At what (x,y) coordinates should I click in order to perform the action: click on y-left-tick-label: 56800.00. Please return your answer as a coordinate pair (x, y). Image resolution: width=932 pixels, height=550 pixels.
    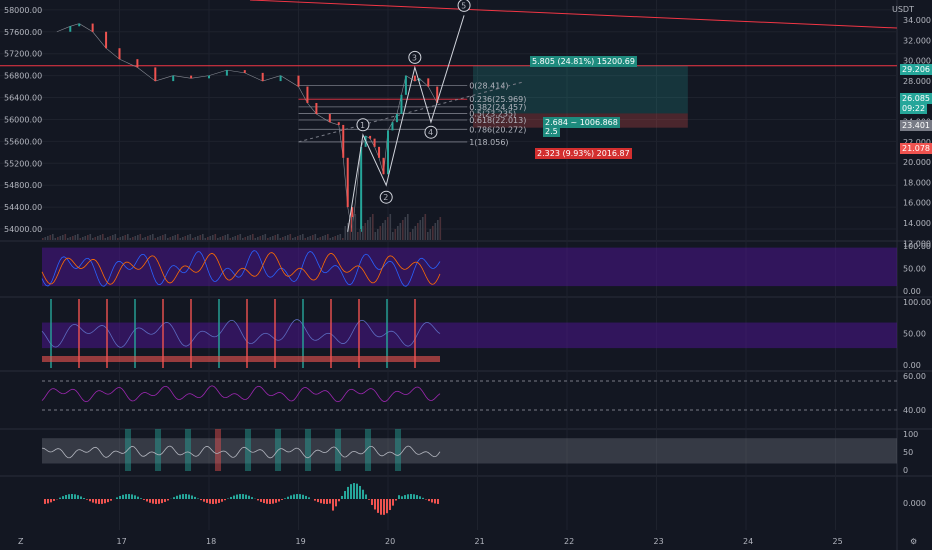
    Looking at the image, I should click on (23, 76).